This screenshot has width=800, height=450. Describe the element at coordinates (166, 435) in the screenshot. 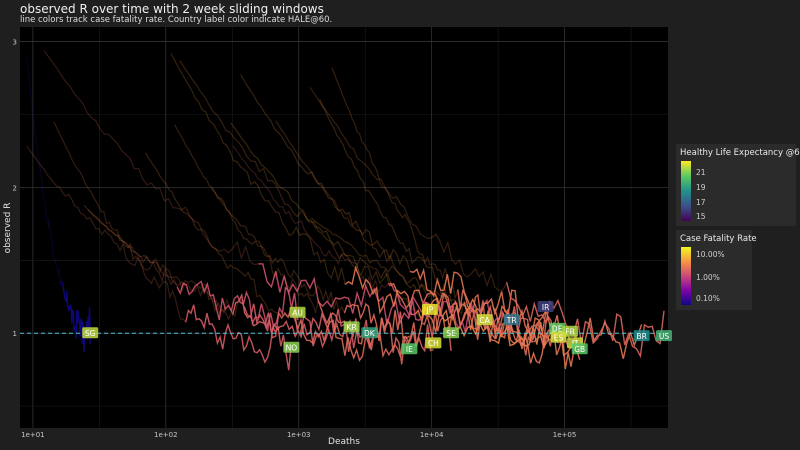

I see `x-tick-label: 1e+02` at that location.